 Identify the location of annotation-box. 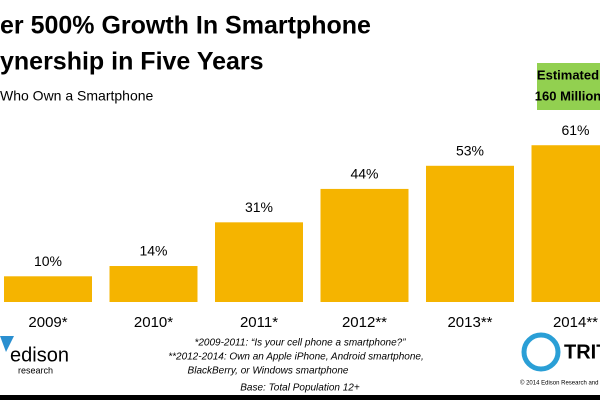
(568, 86).